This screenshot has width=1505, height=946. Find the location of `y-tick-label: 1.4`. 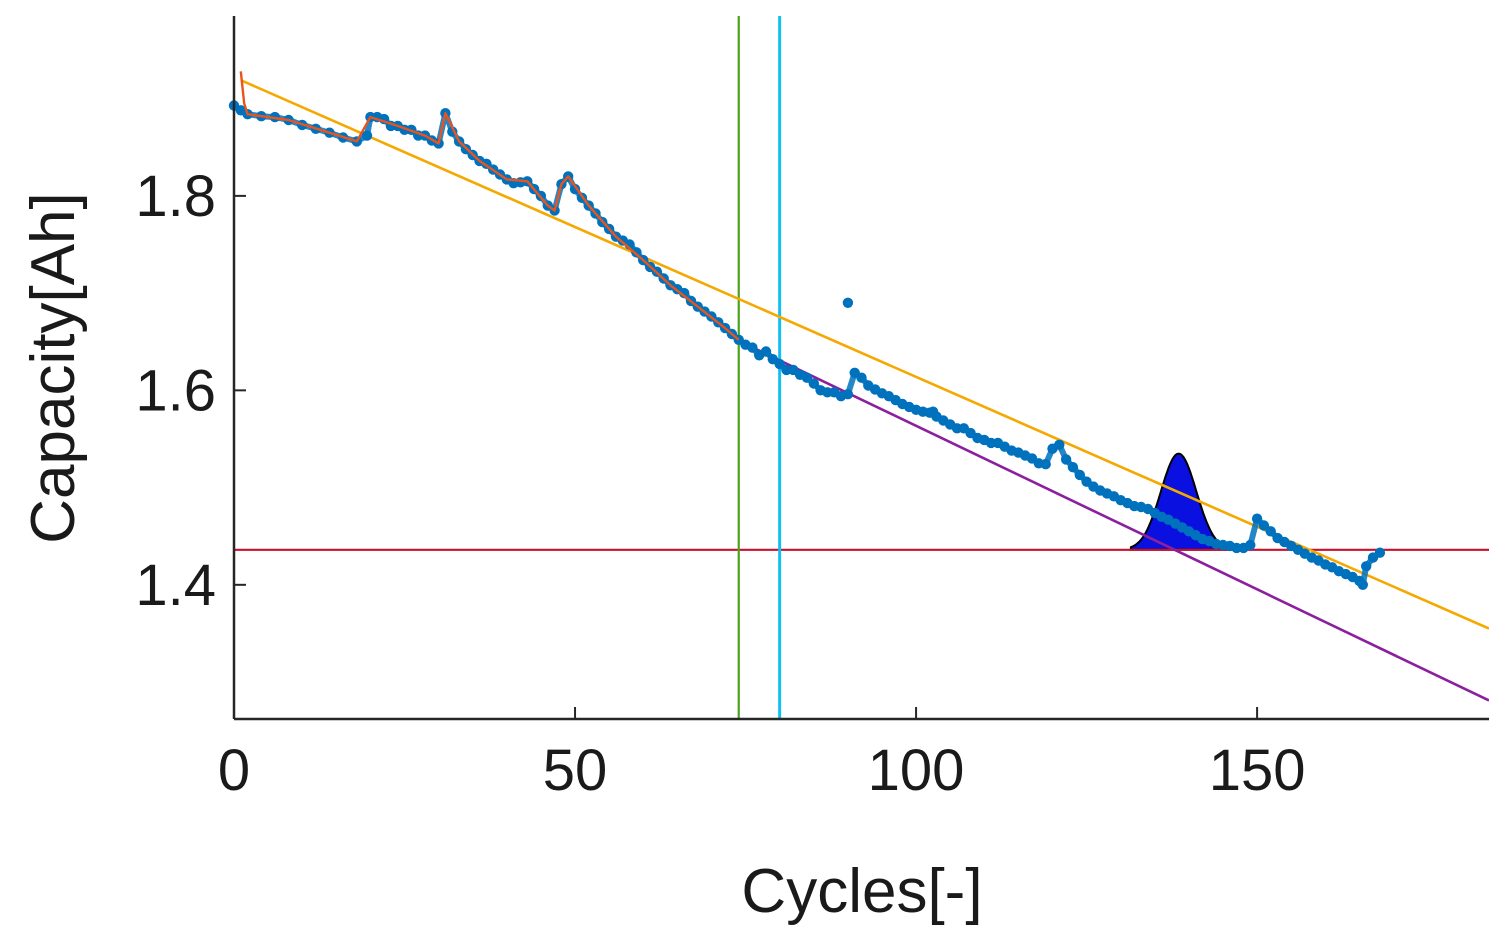

y-tick-label: 1.4 is located at coordinates (175, 585).